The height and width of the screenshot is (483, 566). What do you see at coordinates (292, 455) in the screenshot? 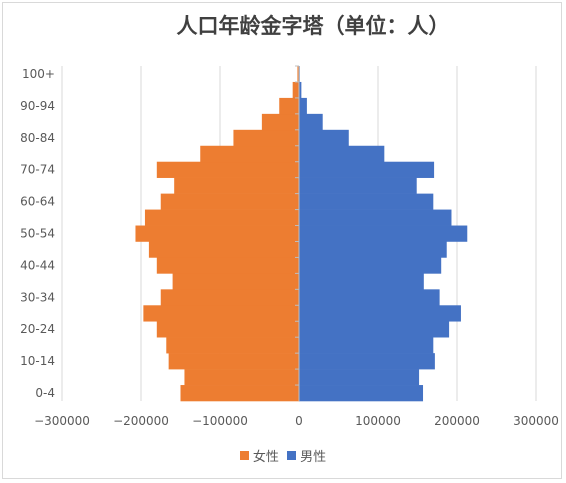
I see `legend-swatch-male` at bounding box center [292, 455].